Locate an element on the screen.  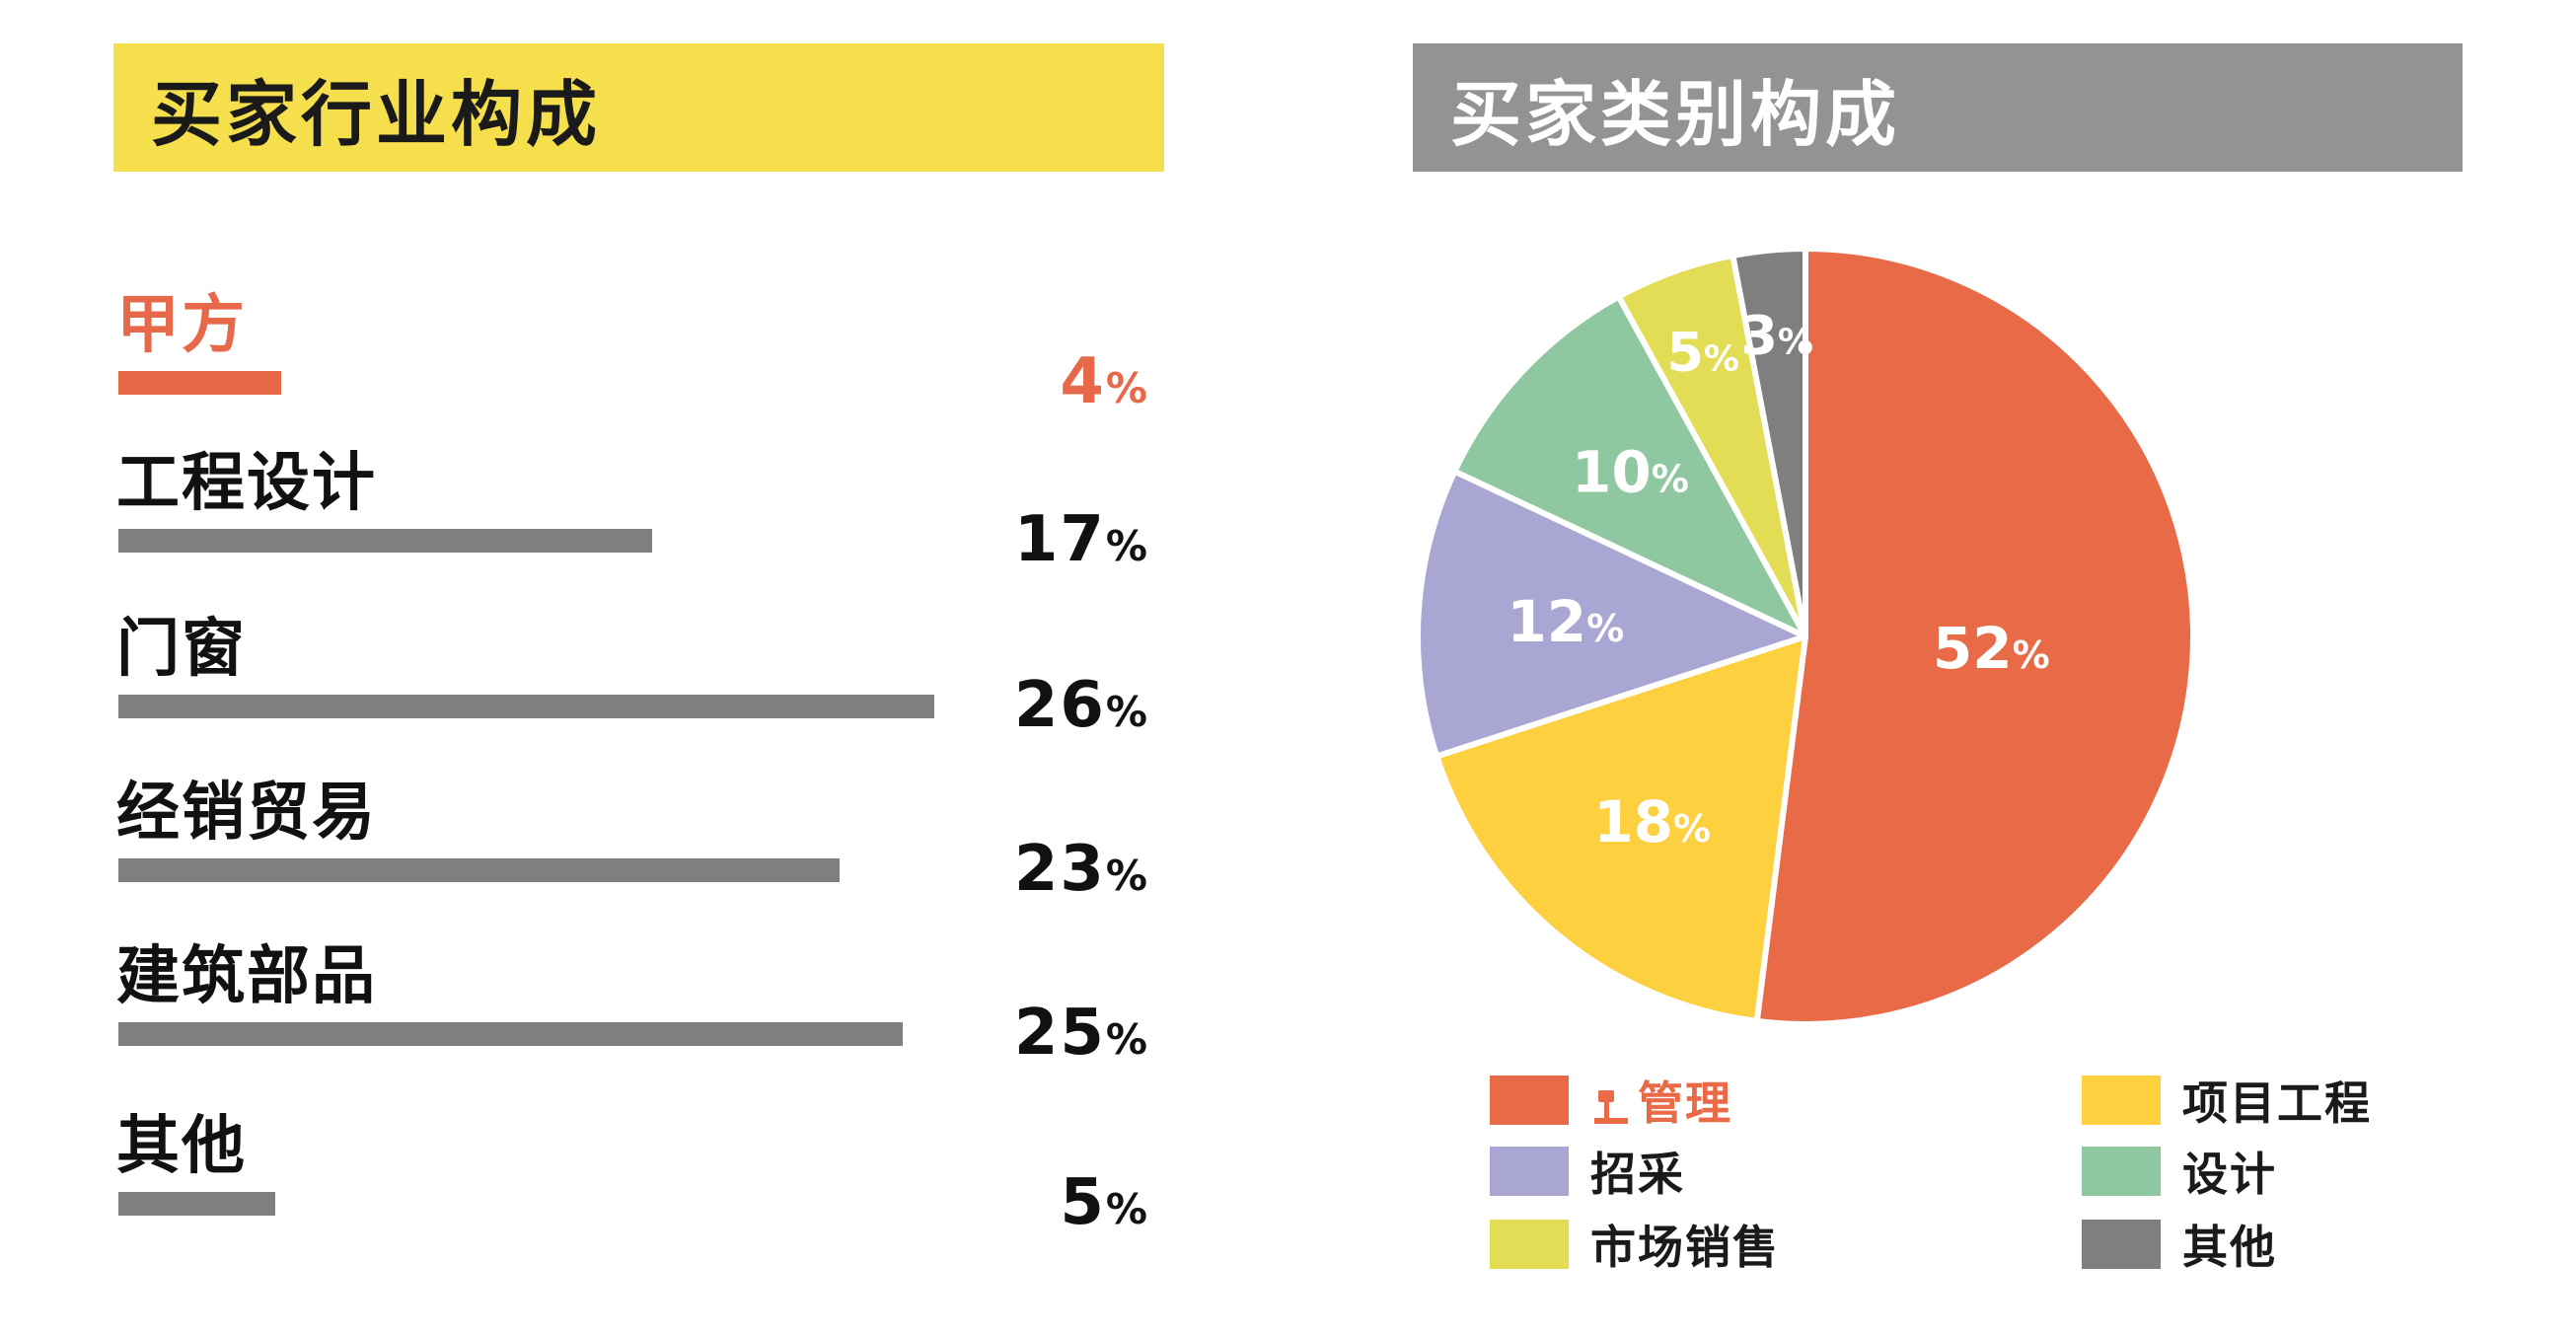
legend-item: 招采 is located at coordinates (1587, 1174).